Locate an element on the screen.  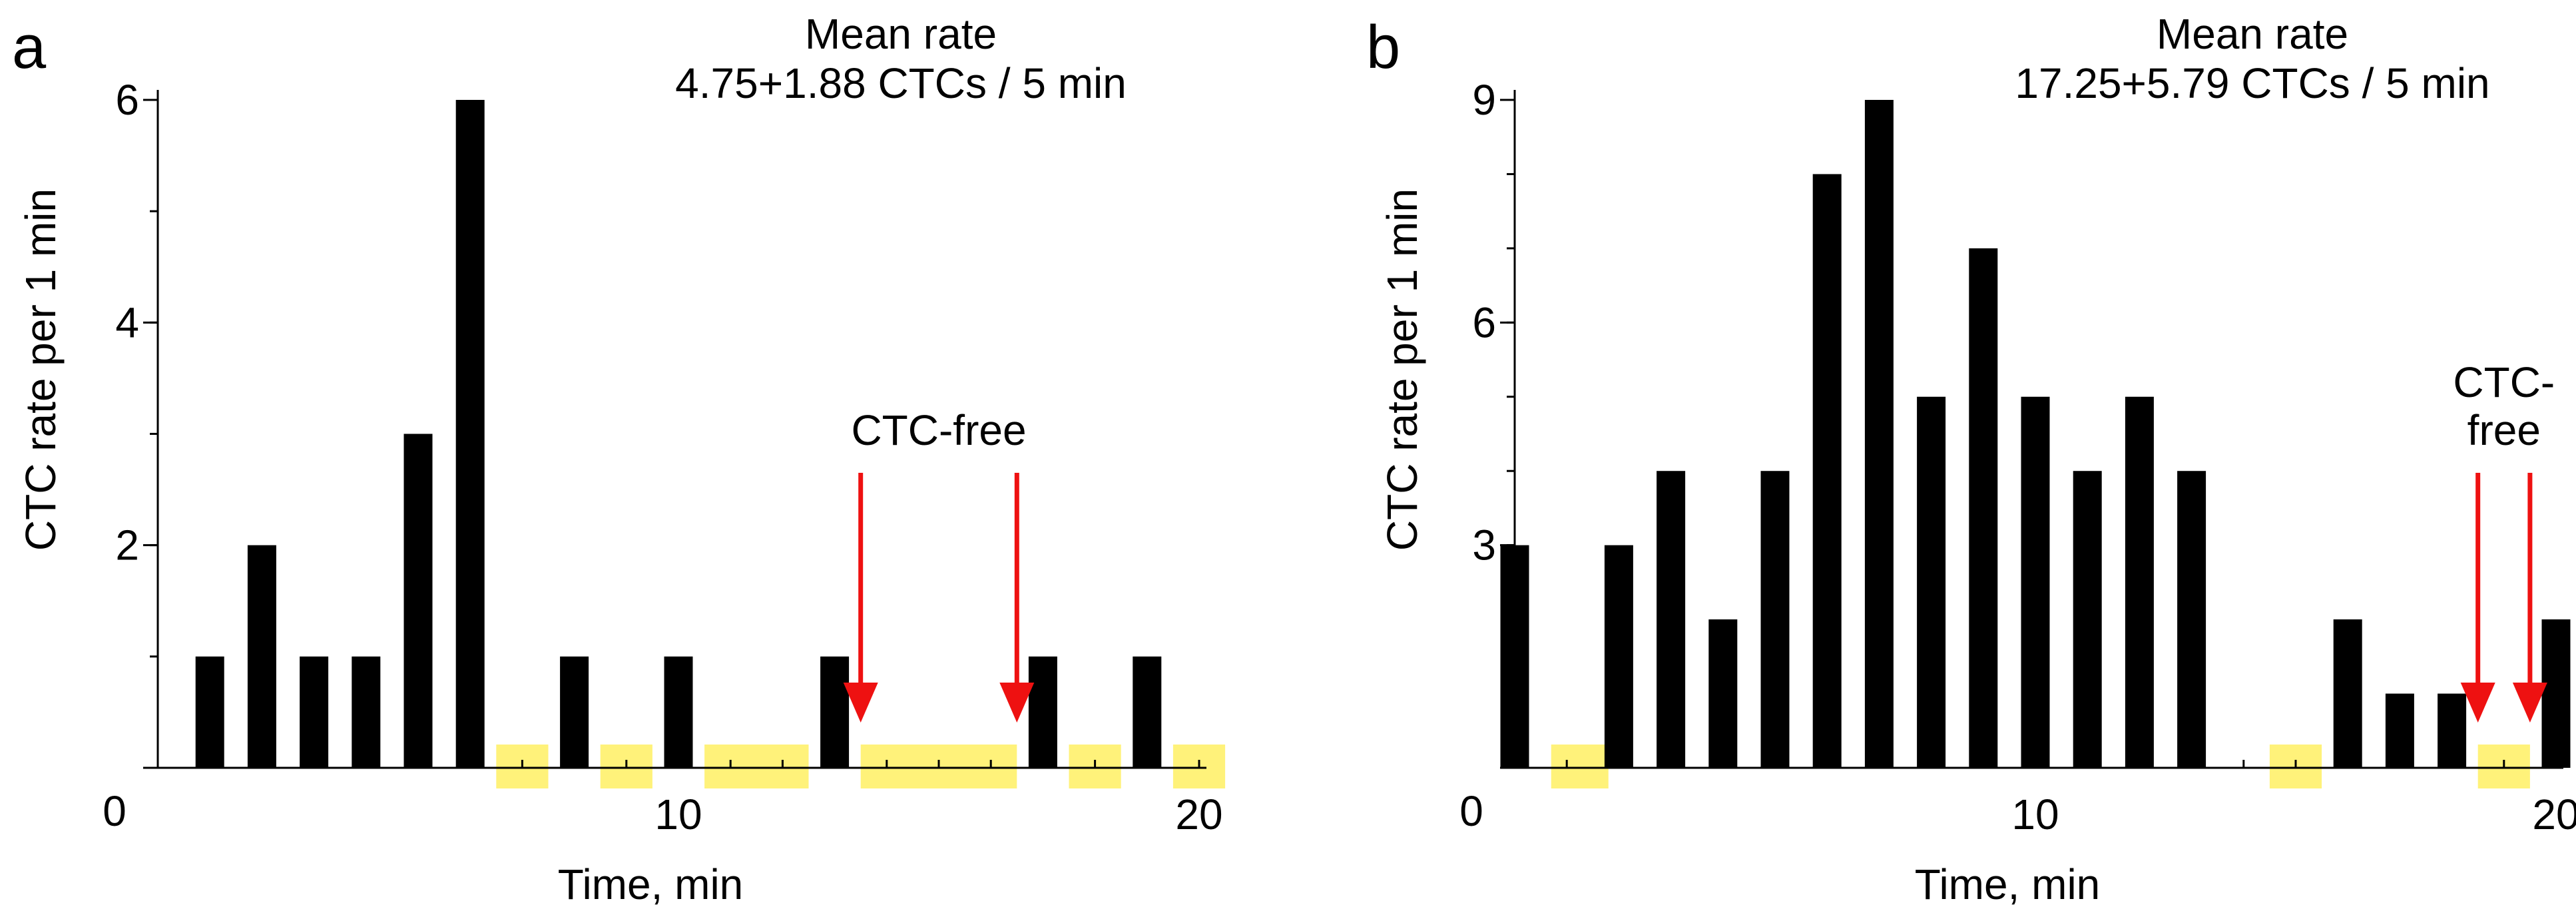
y-axis-title-a: CTC rate per 1 min is located at coordinates (41, 369).